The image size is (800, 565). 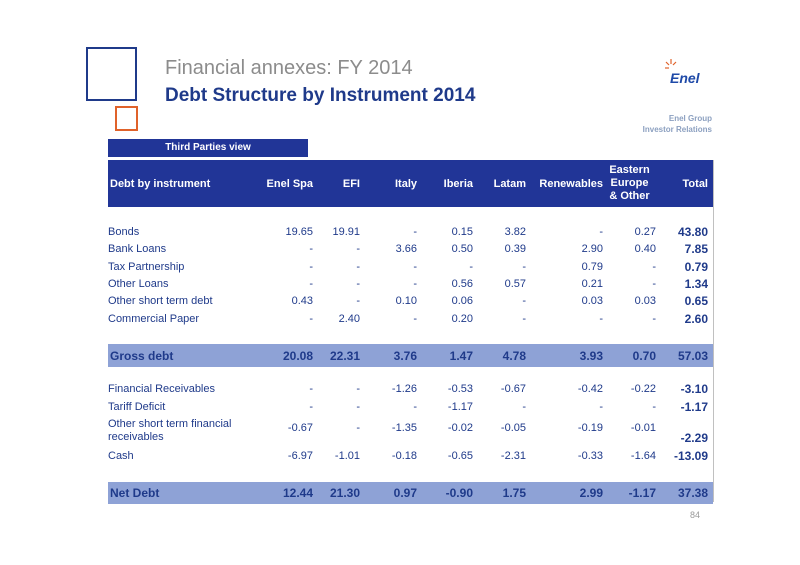 I want to click on col-header-latam: Latam, so click(x=509, y=183).